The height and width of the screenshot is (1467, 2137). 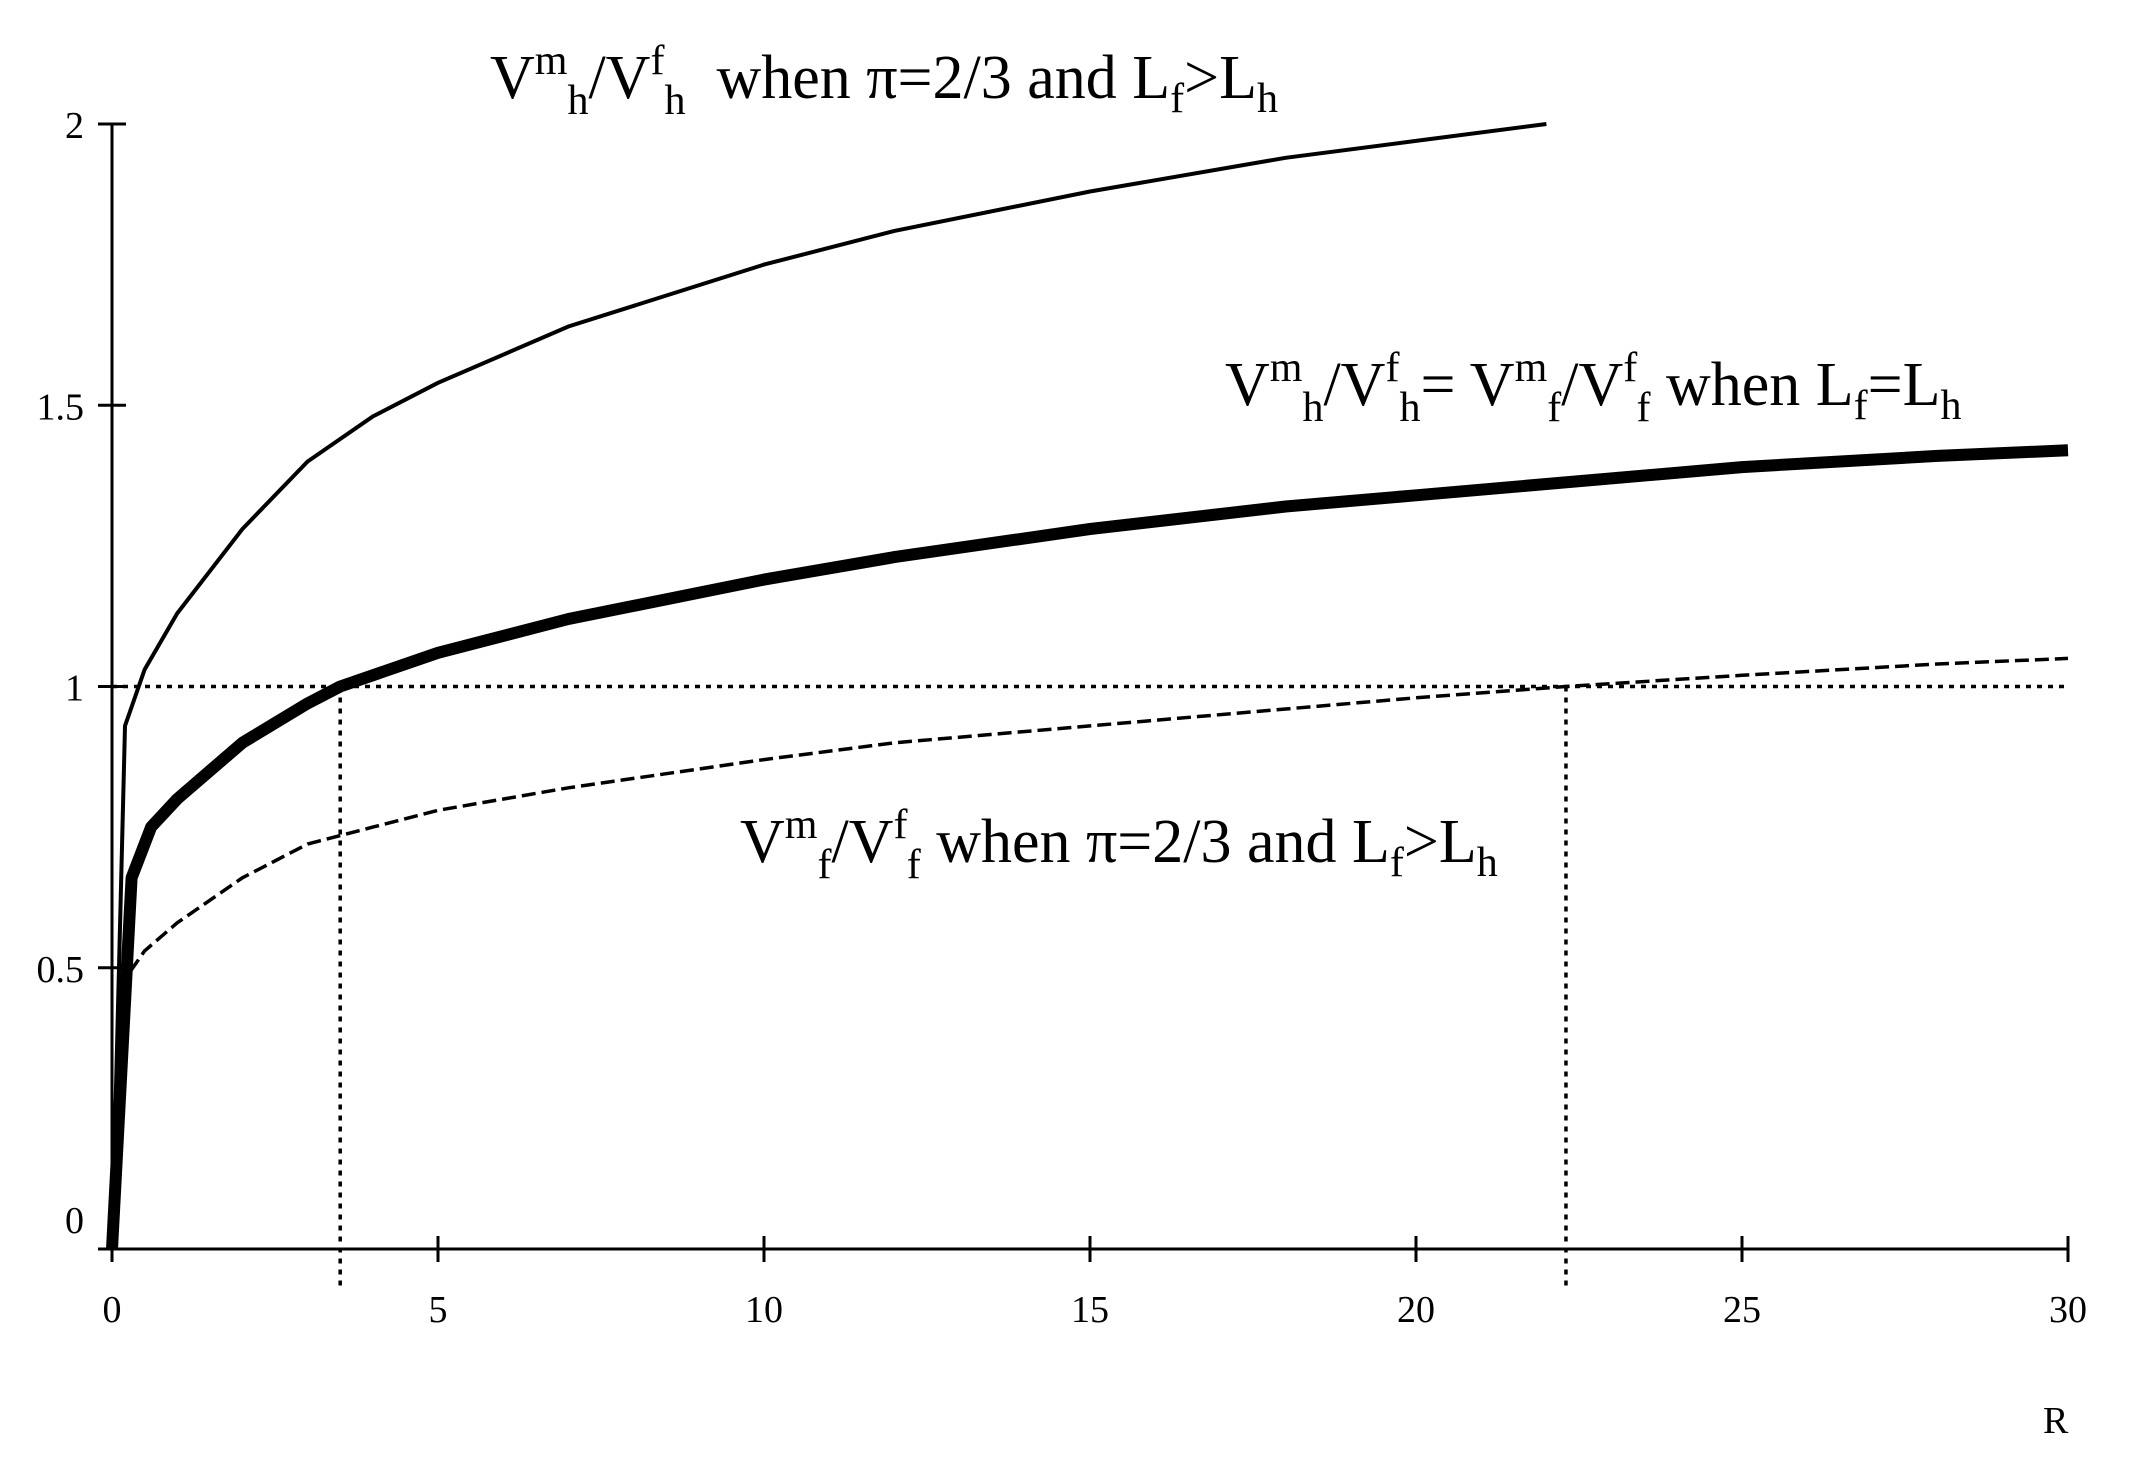 I want to click on x-tick-label: 25, so click(x=1742, y=1310).